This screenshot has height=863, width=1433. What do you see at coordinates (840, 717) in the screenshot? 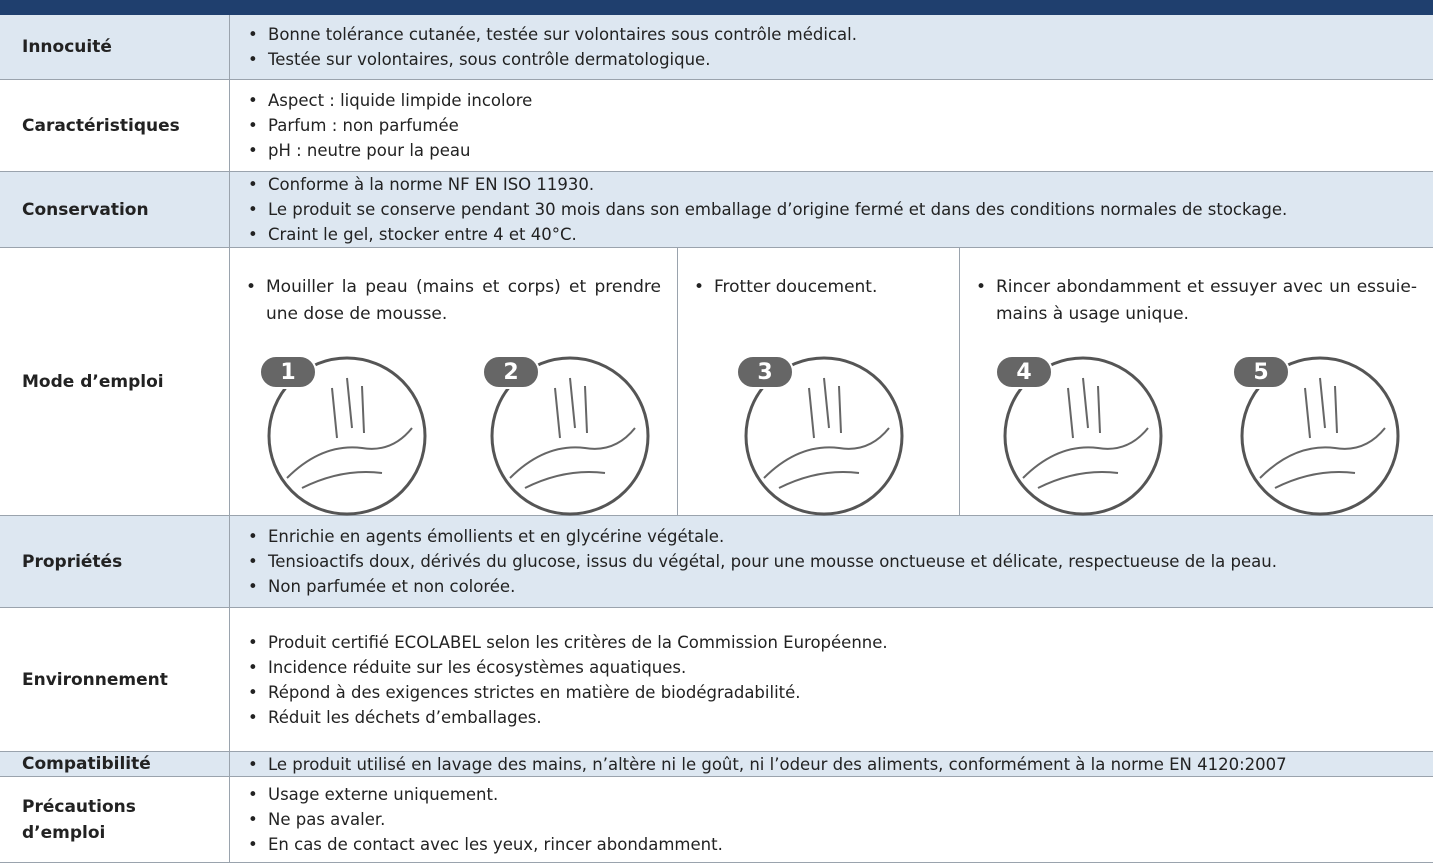
I see `bullet-item: Réduit les déchets d’emballages.` at bounding box center [840, 717].